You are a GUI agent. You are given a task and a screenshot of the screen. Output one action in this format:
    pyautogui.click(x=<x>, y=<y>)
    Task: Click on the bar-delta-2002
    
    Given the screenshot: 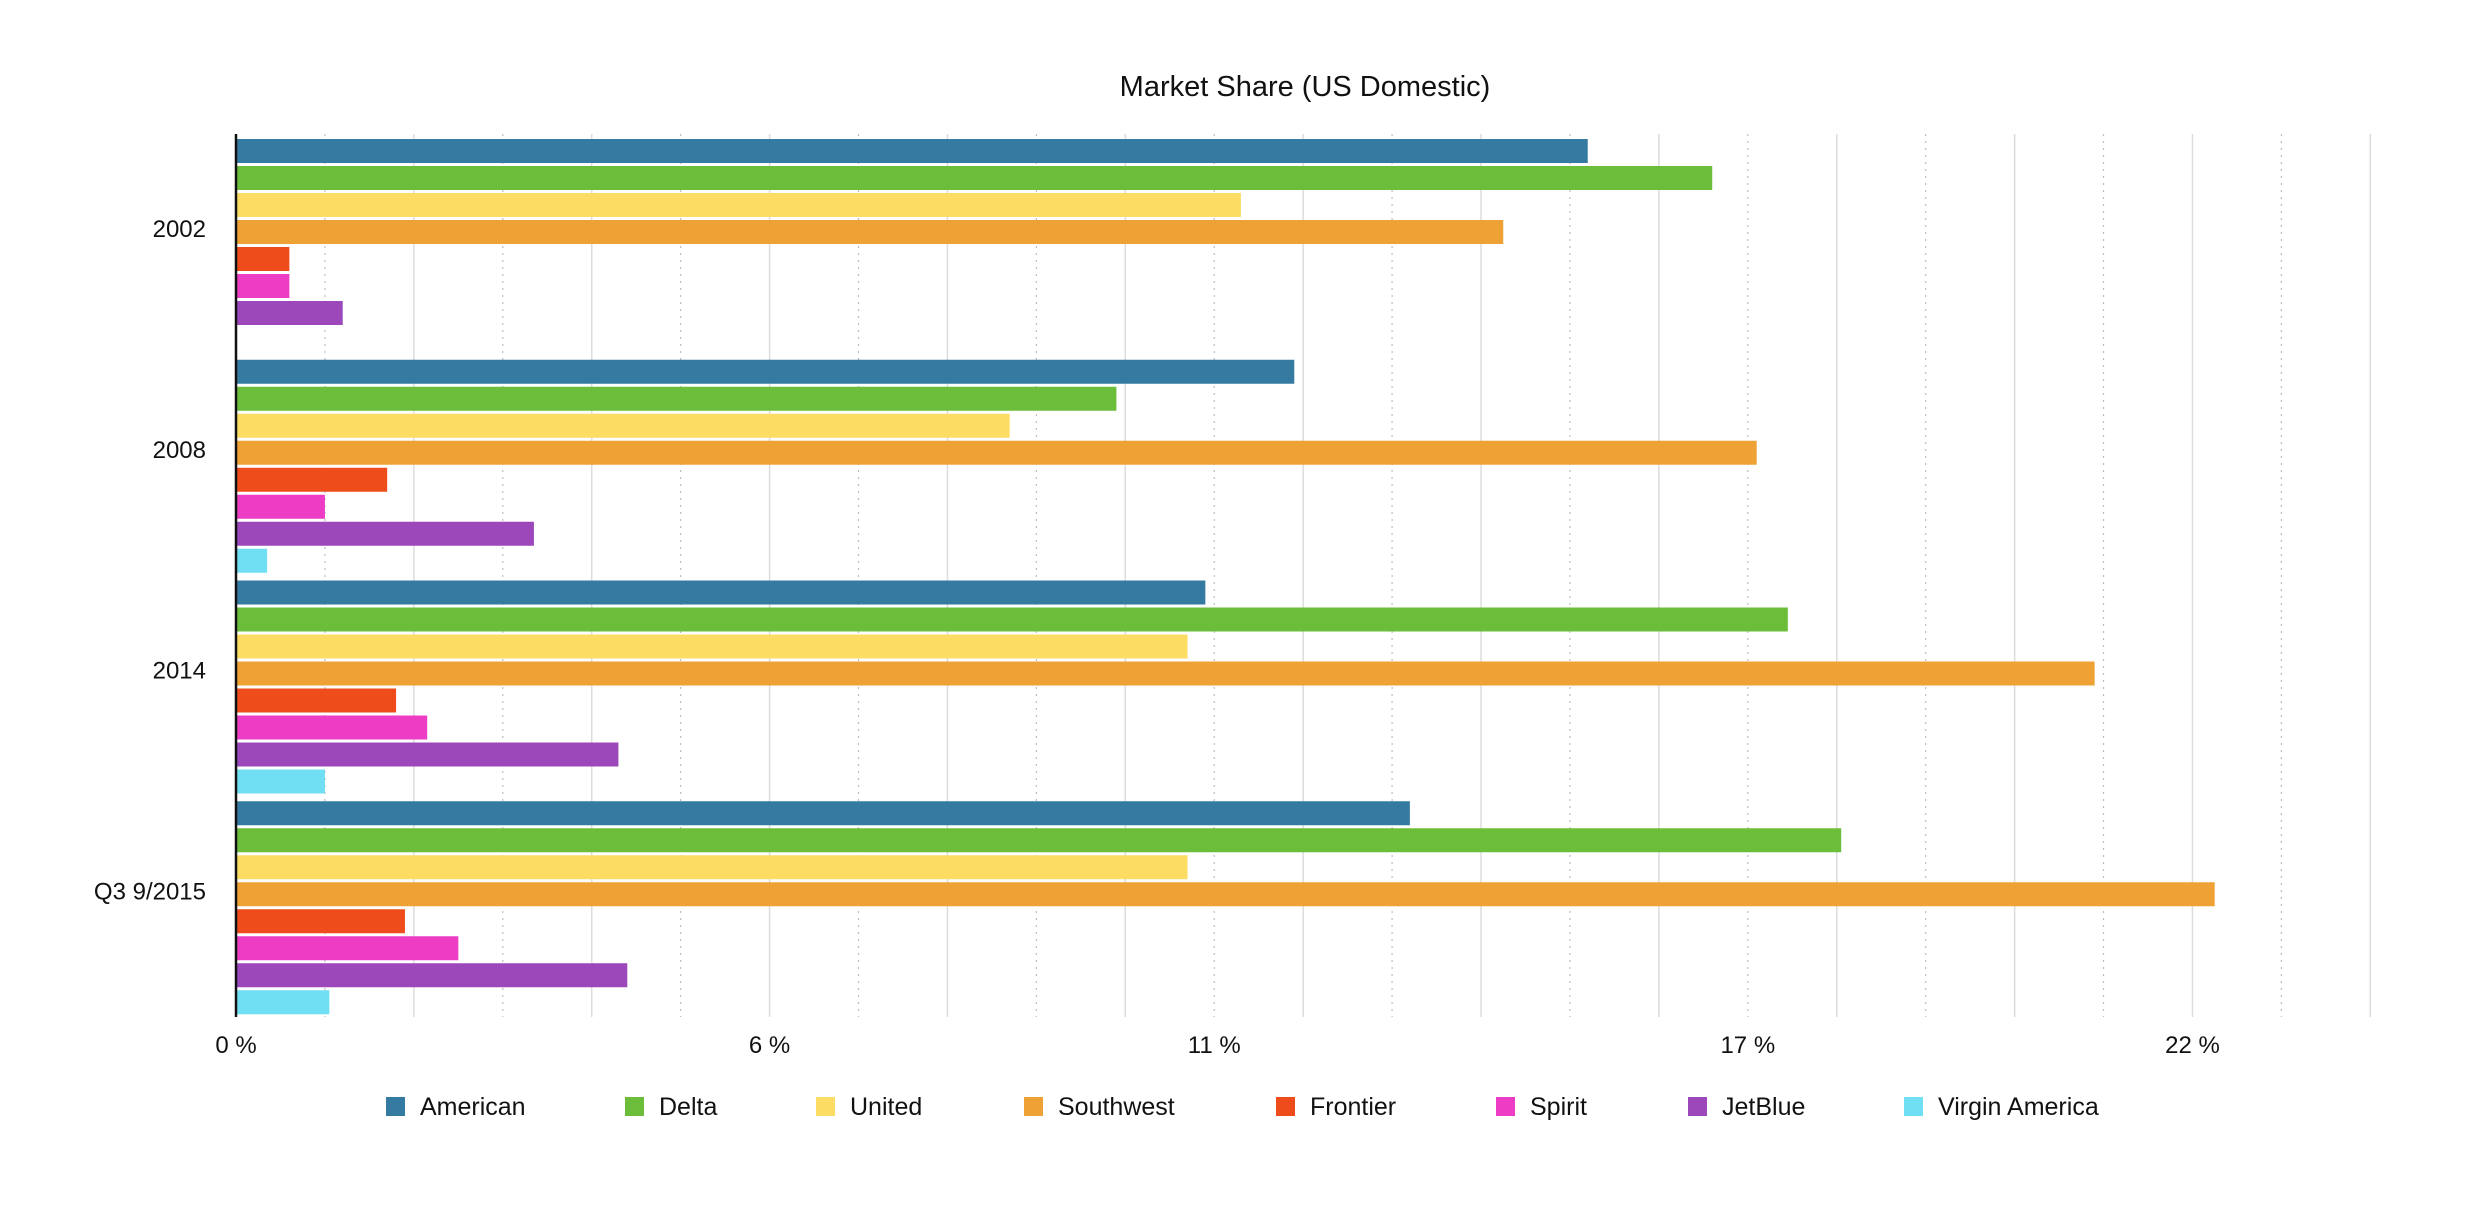 What is the action you would take?
    pyautogui.click(x=974, y=178)
    